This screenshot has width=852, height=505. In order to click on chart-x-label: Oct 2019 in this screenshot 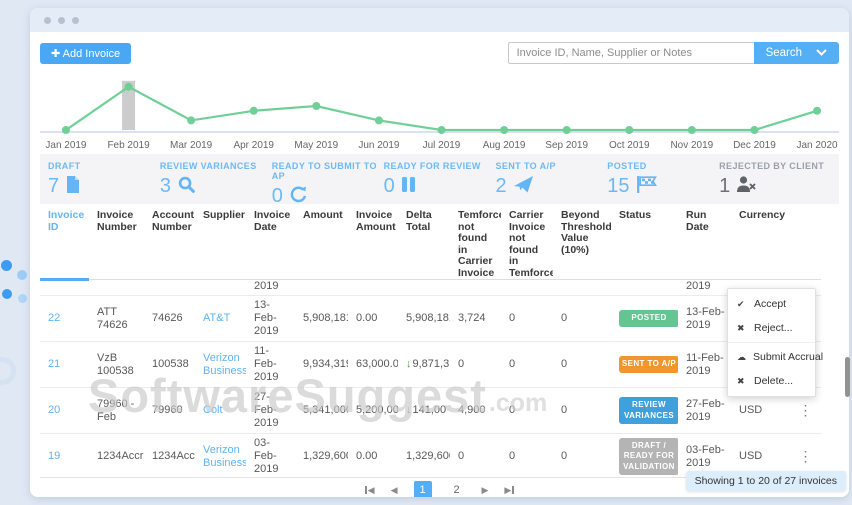, I will do `click(629, 145)`.